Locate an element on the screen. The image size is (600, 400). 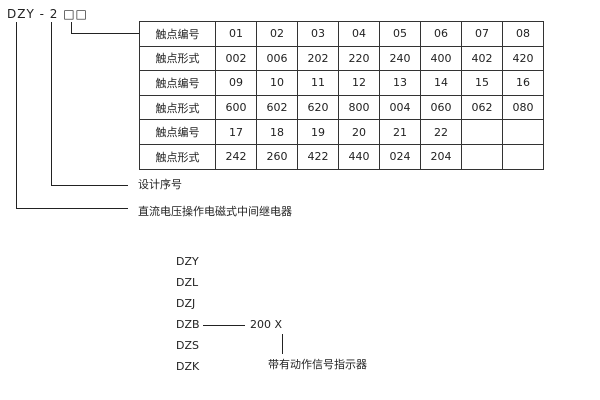
table-cell: 07 is located at coordinates (482, 34).